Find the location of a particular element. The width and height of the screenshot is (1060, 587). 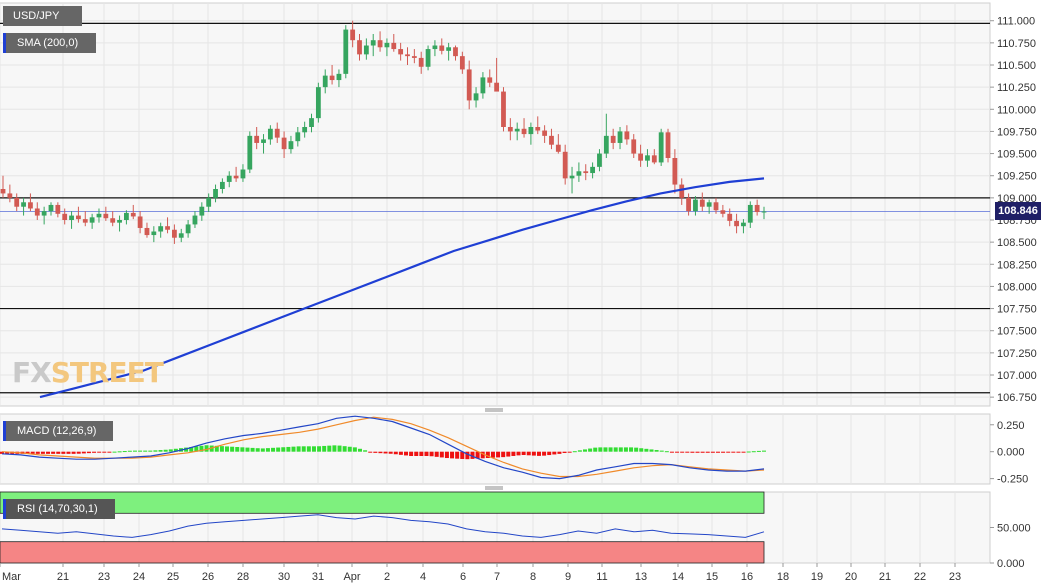

price-axis-tick: 110.250 is located at coordinates (1016, 88).